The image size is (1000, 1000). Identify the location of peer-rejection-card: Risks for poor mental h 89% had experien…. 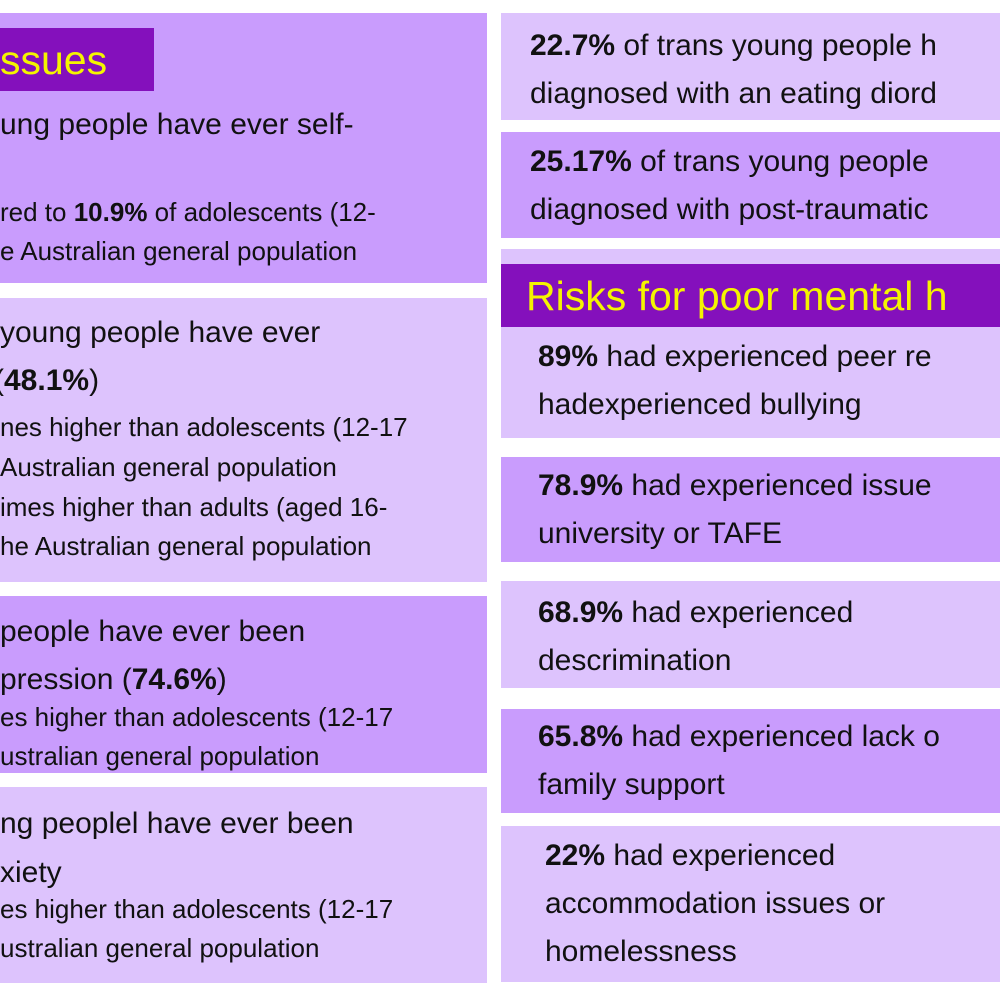
(750, 343).